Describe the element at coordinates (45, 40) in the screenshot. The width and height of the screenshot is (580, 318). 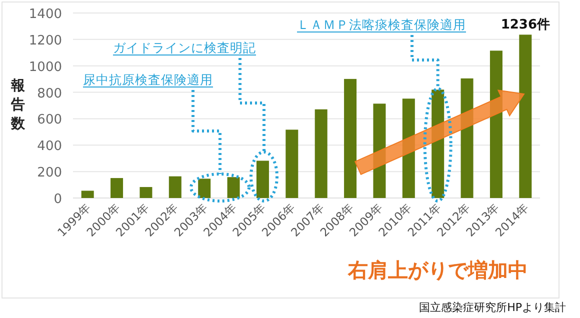
I see `y-tick-label: 1200` at that location.